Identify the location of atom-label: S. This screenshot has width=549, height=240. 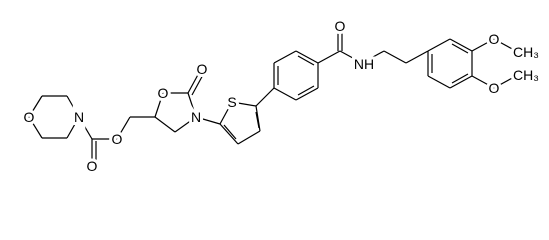
(231, 102).